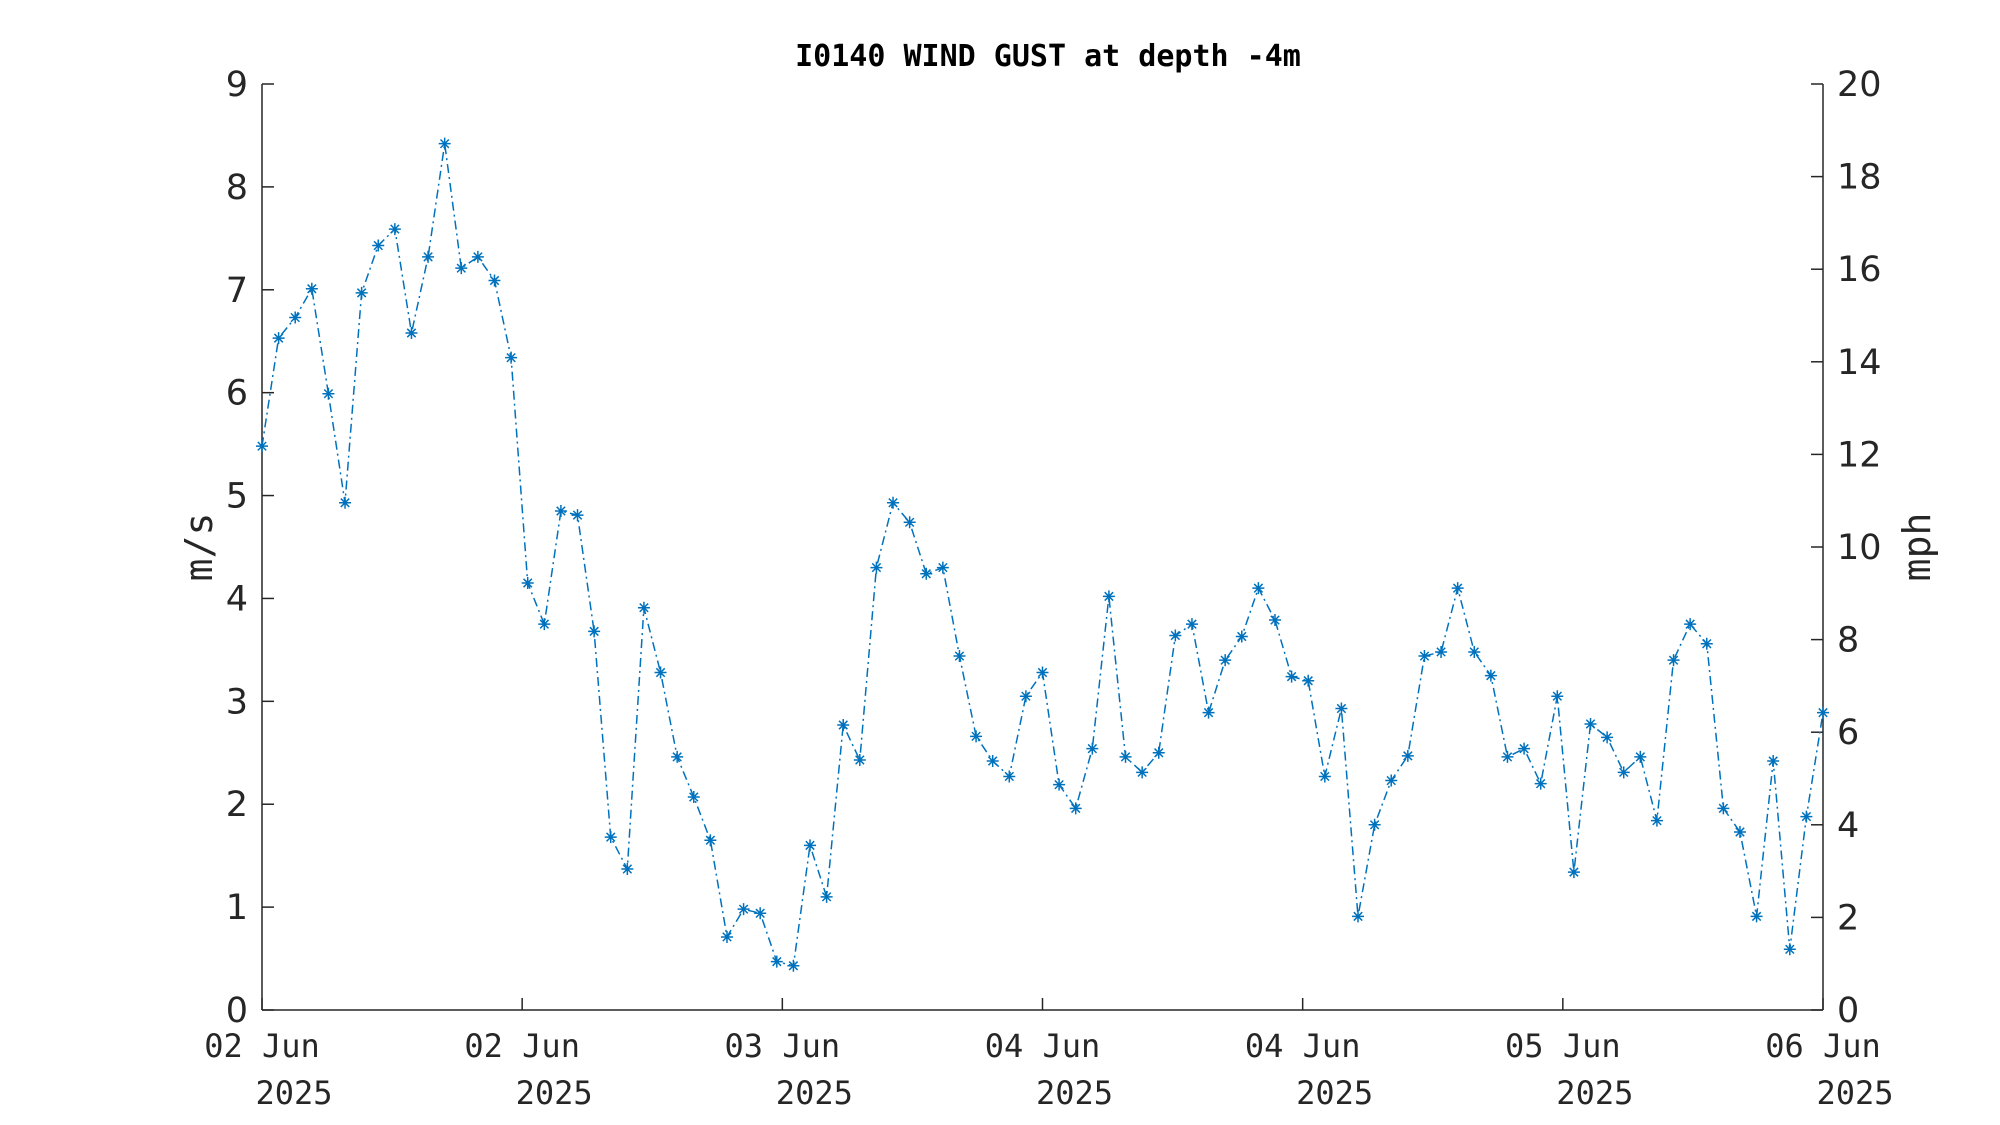  What do you see at coordinates (237, 188) in the screenshot?
I see `y-tick-label-left: 8` at bounding box center [237, 188].